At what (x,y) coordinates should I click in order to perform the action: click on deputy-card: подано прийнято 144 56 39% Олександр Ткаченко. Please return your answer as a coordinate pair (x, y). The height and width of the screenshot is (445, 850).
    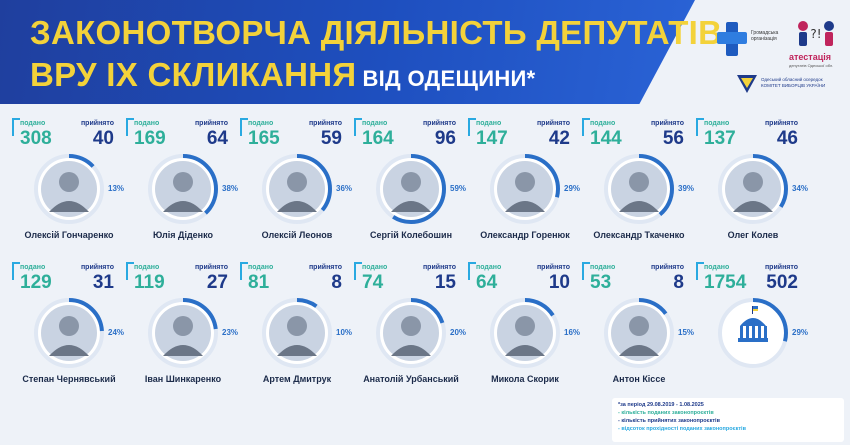
    Looking at the image, I should click on (638, 180).